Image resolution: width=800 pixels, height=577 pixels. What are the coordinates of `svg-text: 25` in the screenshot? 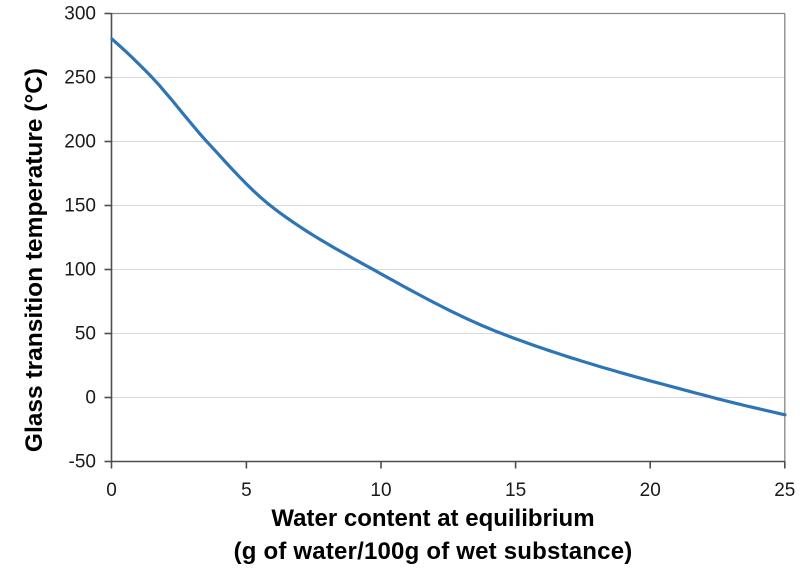 It's located at (784, 490).